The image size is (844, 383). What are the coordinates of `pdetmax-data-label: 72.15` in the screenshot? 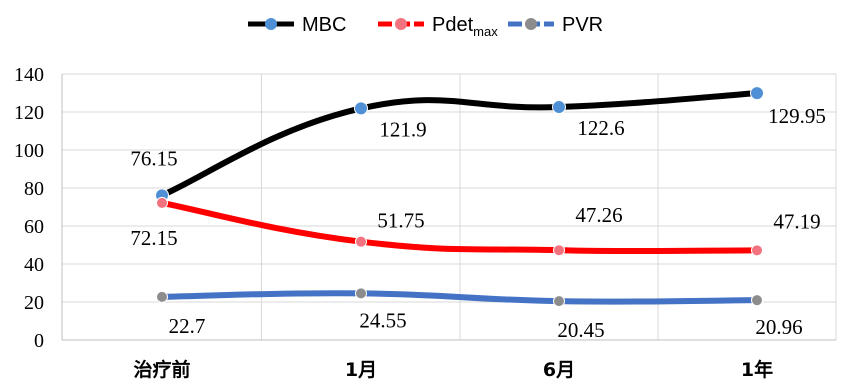 It's located at (153, 238).